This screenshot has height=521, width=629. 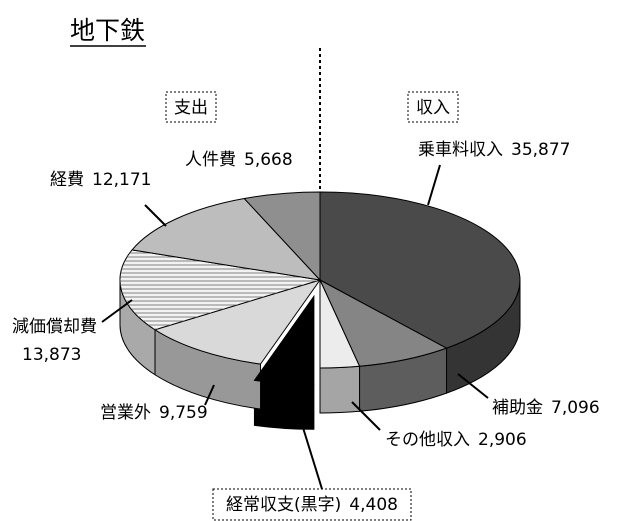 I want to click on slice-name: 補助金, so click(x=517, y=408).